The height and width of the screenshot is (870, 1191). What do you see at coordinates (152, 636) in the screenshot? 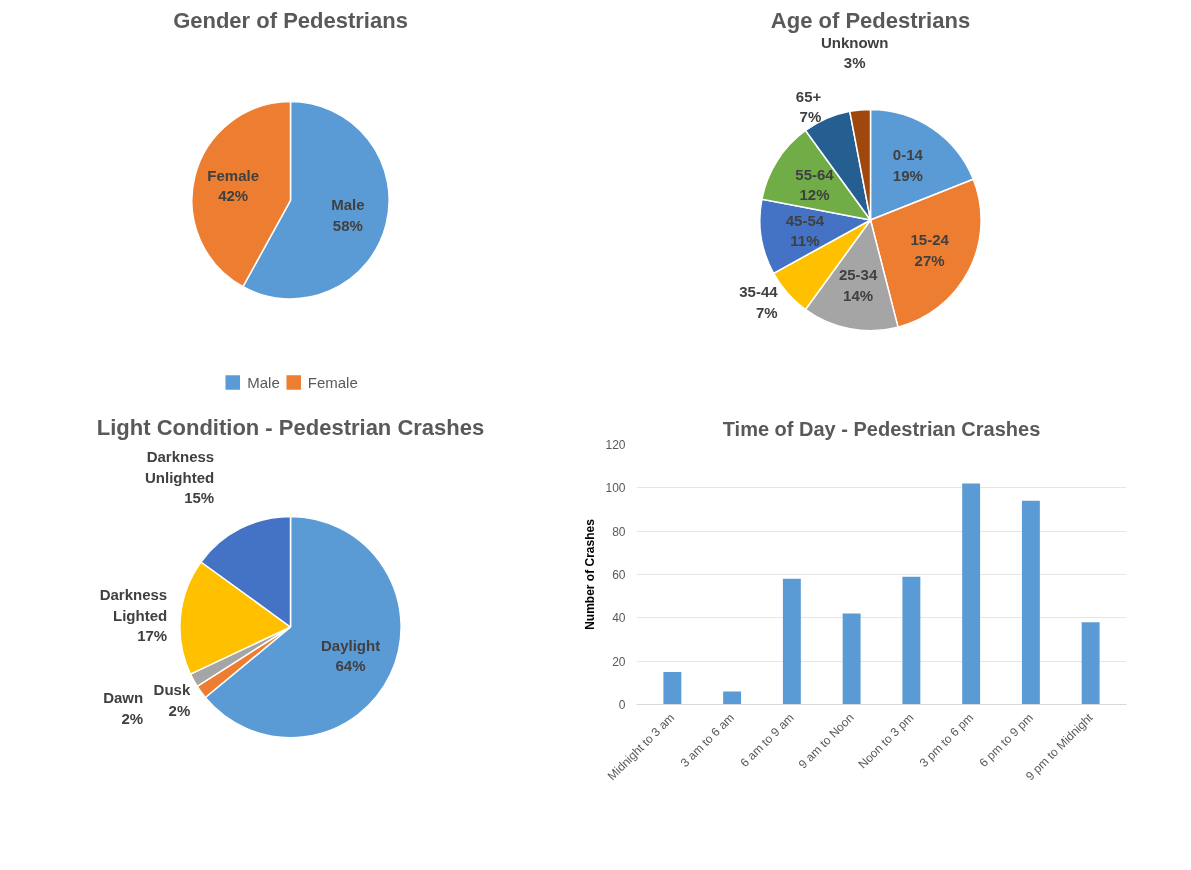
I see `data-label: 17%` at bounding box center [152, 636].